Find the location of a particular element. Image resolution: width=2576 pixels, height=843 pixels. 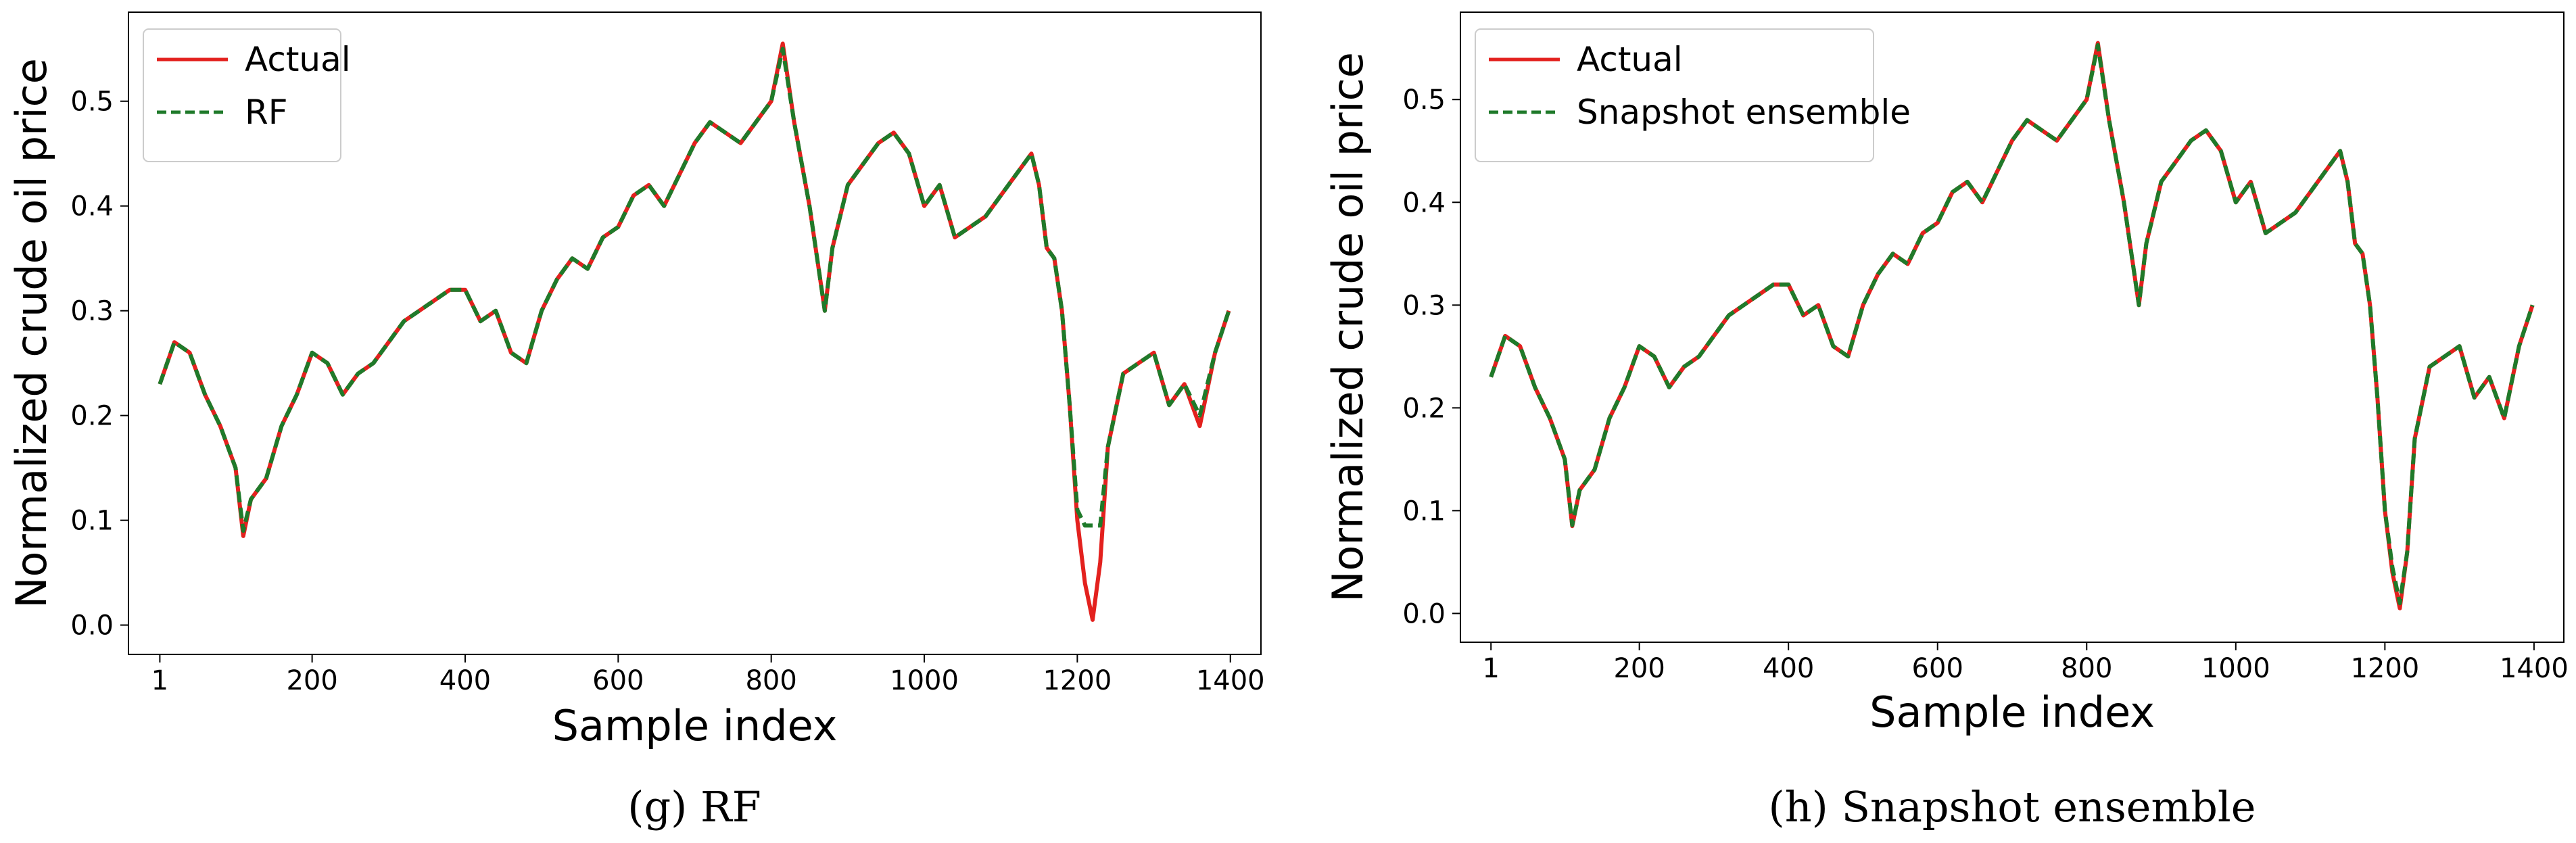

legend-label: Snapshot ensemble is located at coordinates (1744, 112).